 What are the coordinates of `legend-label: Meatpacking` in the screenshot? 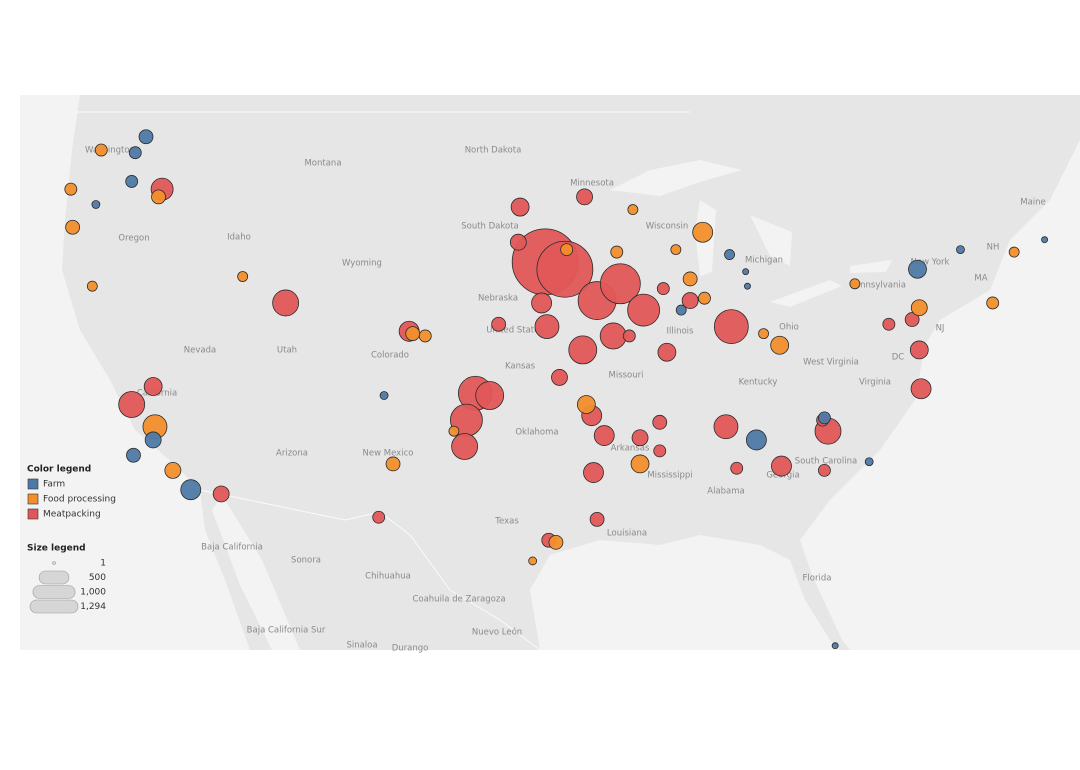 It's located at (72, 515).